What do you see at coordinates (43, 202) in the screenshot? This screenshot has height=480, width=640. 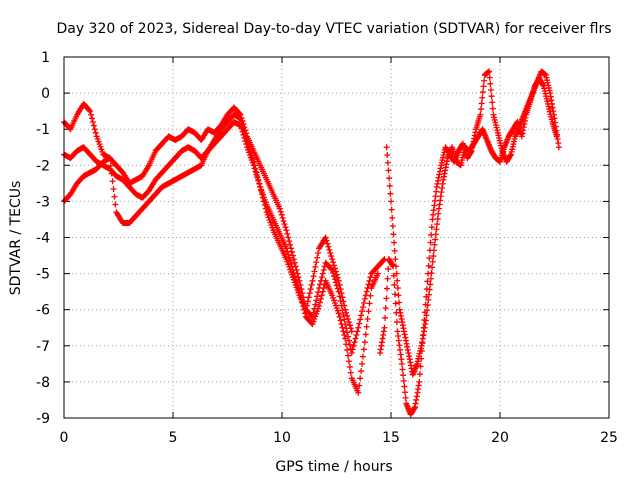 I see `y-tick-label: -3` at bounding box center [43, 202].